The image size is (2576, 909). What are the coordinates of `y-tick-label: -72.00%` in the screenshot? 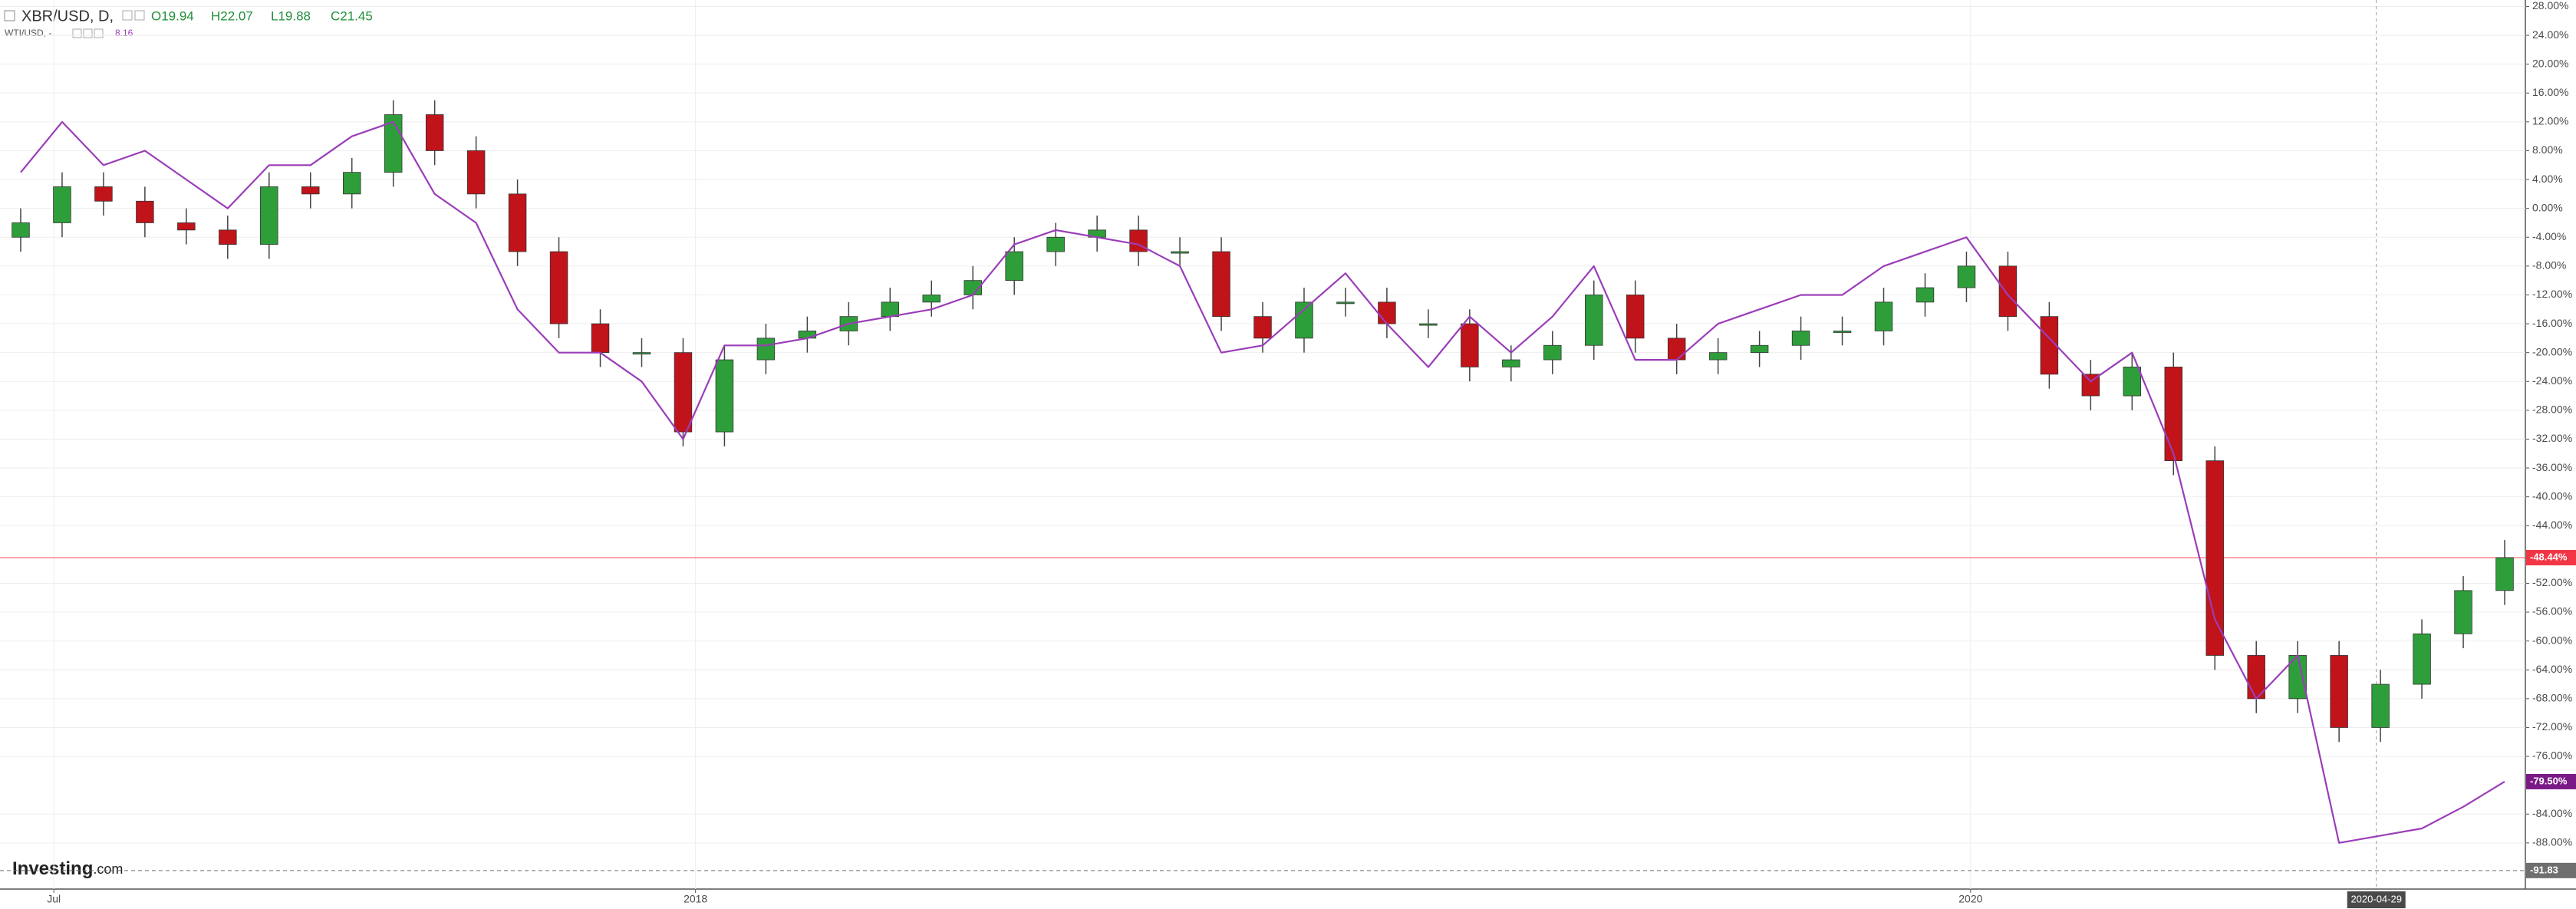 It's located at (2552, 726).